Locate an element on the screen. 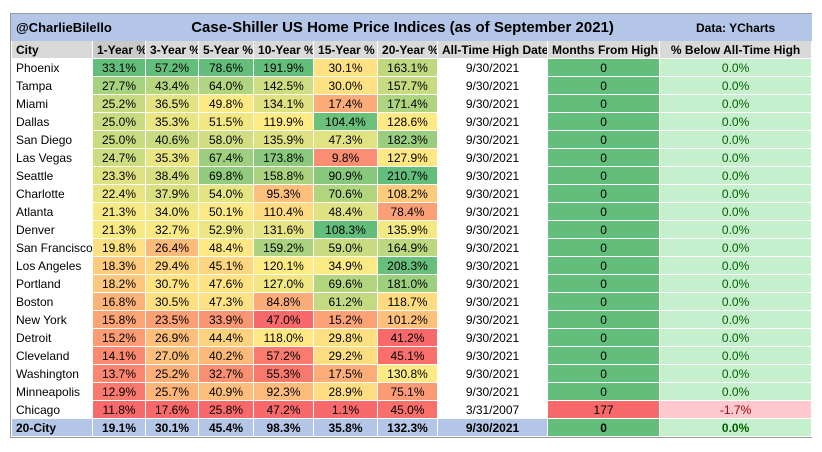 This screenshot has width=822, height=452. below-high-cell: -1.7% is located at coordinates (736, 409).